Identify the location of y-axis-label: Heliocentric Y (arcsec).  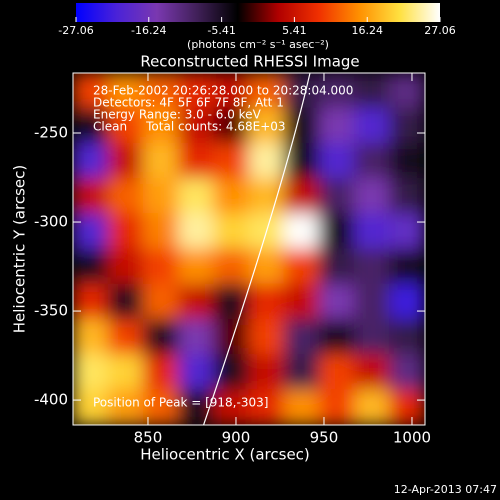
(20, 249).